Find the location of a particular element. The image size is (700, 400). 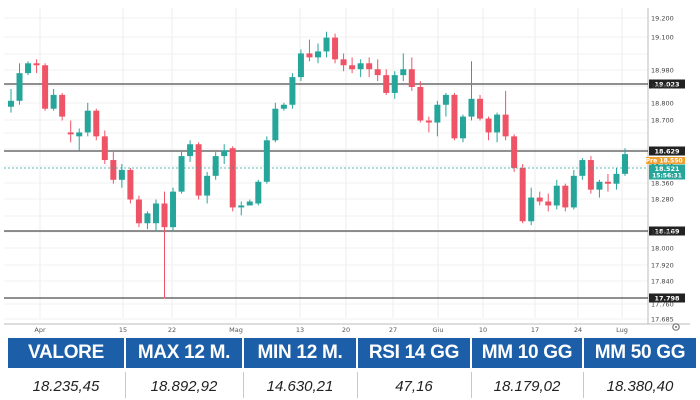

gear-icon-ring is located at coordinates (676, 327).